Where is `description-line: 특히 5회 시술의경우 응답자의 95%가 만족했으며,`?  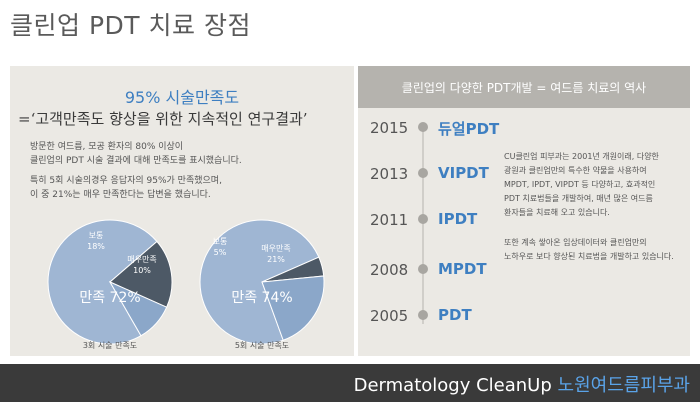
description-line: 특히 5회 시술의경우 응답자의 95%가 만족했으며, is located at coordinates (126, 181).